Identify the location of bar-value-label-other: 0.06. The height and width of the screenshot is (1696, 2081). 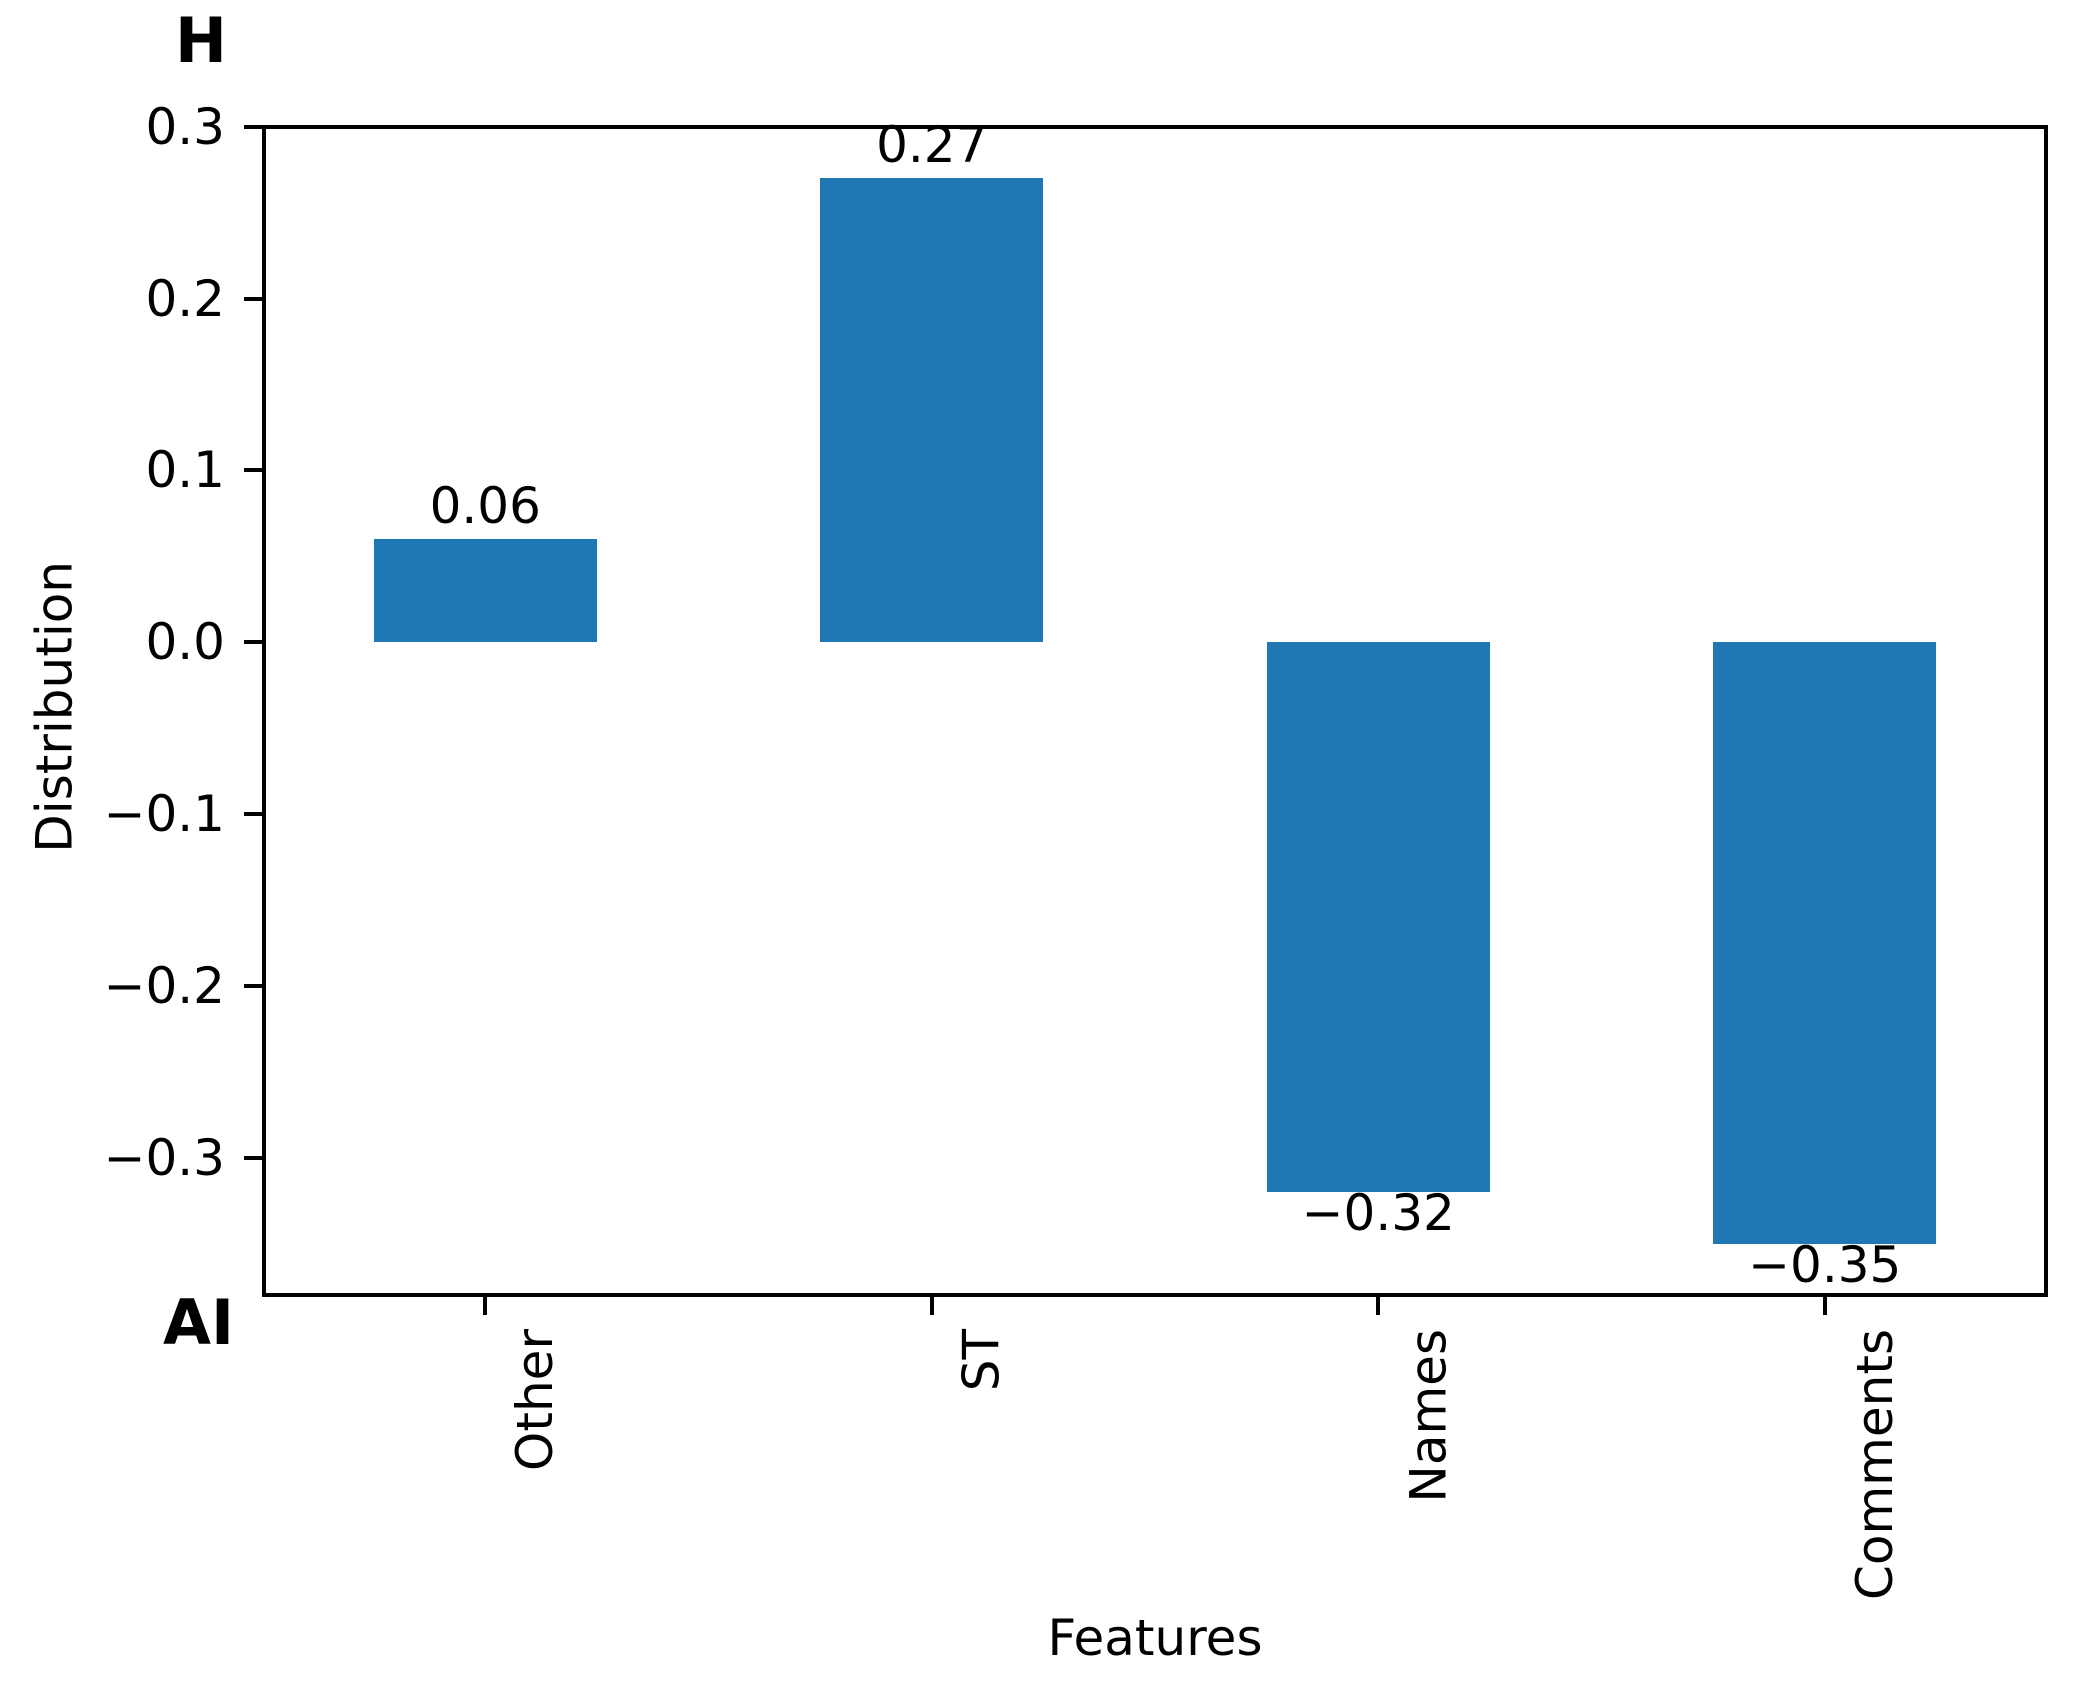
(485, 506).